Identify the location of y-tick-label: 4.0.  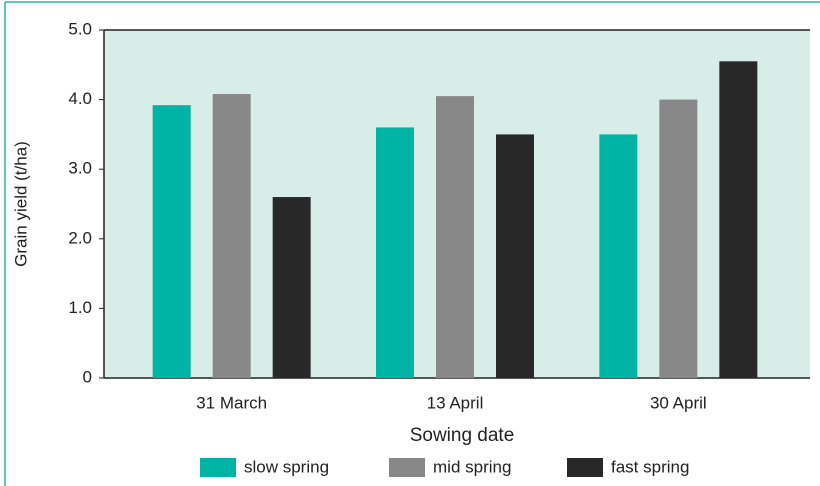
(80, 98).